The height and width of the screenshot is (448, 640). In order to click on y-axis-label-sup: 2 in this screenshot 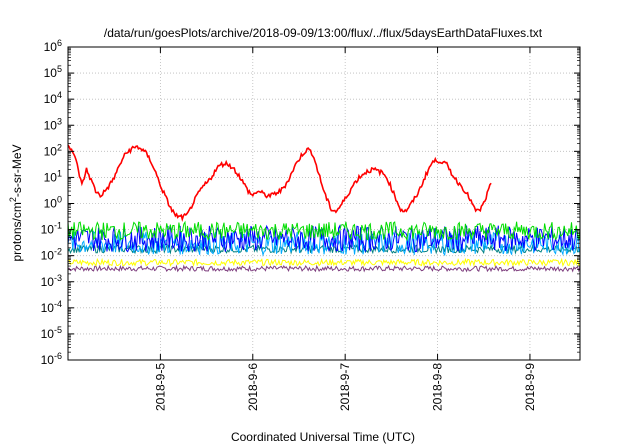, I will do `click(13, 199)`.